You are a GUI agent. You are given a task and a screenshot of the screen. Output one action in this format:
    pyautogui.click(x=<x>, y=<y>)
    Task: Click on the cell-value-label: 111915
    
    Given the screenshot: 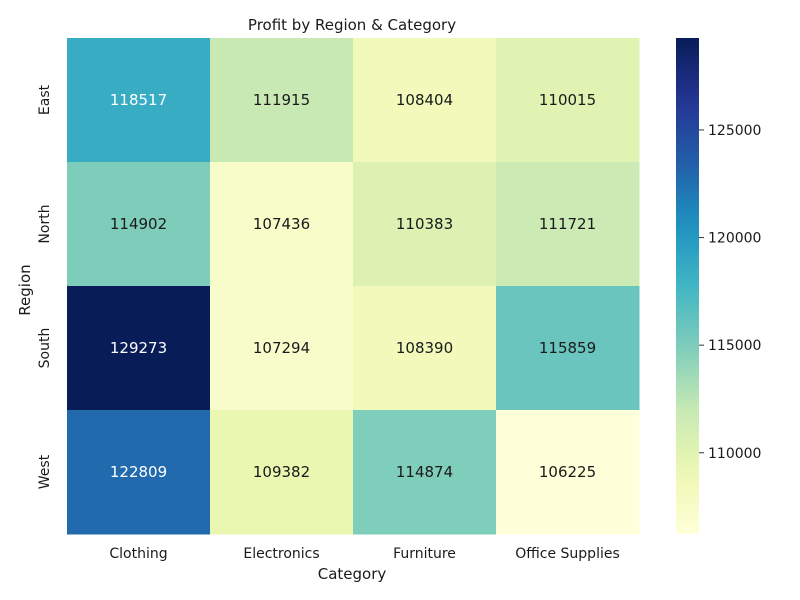 What is the action you would take?
    pyautogui.click(x=281, y=100)
    